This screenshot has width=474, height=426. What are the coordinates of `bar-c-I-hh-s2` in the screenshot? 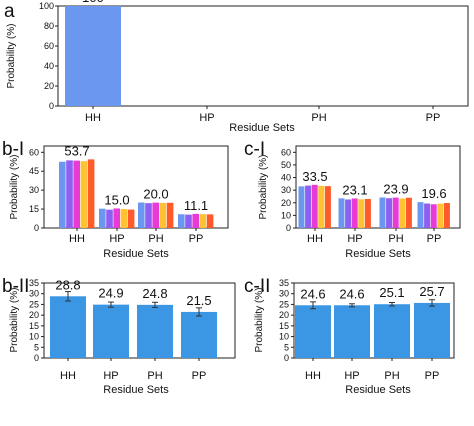 It's located at (308, 206).